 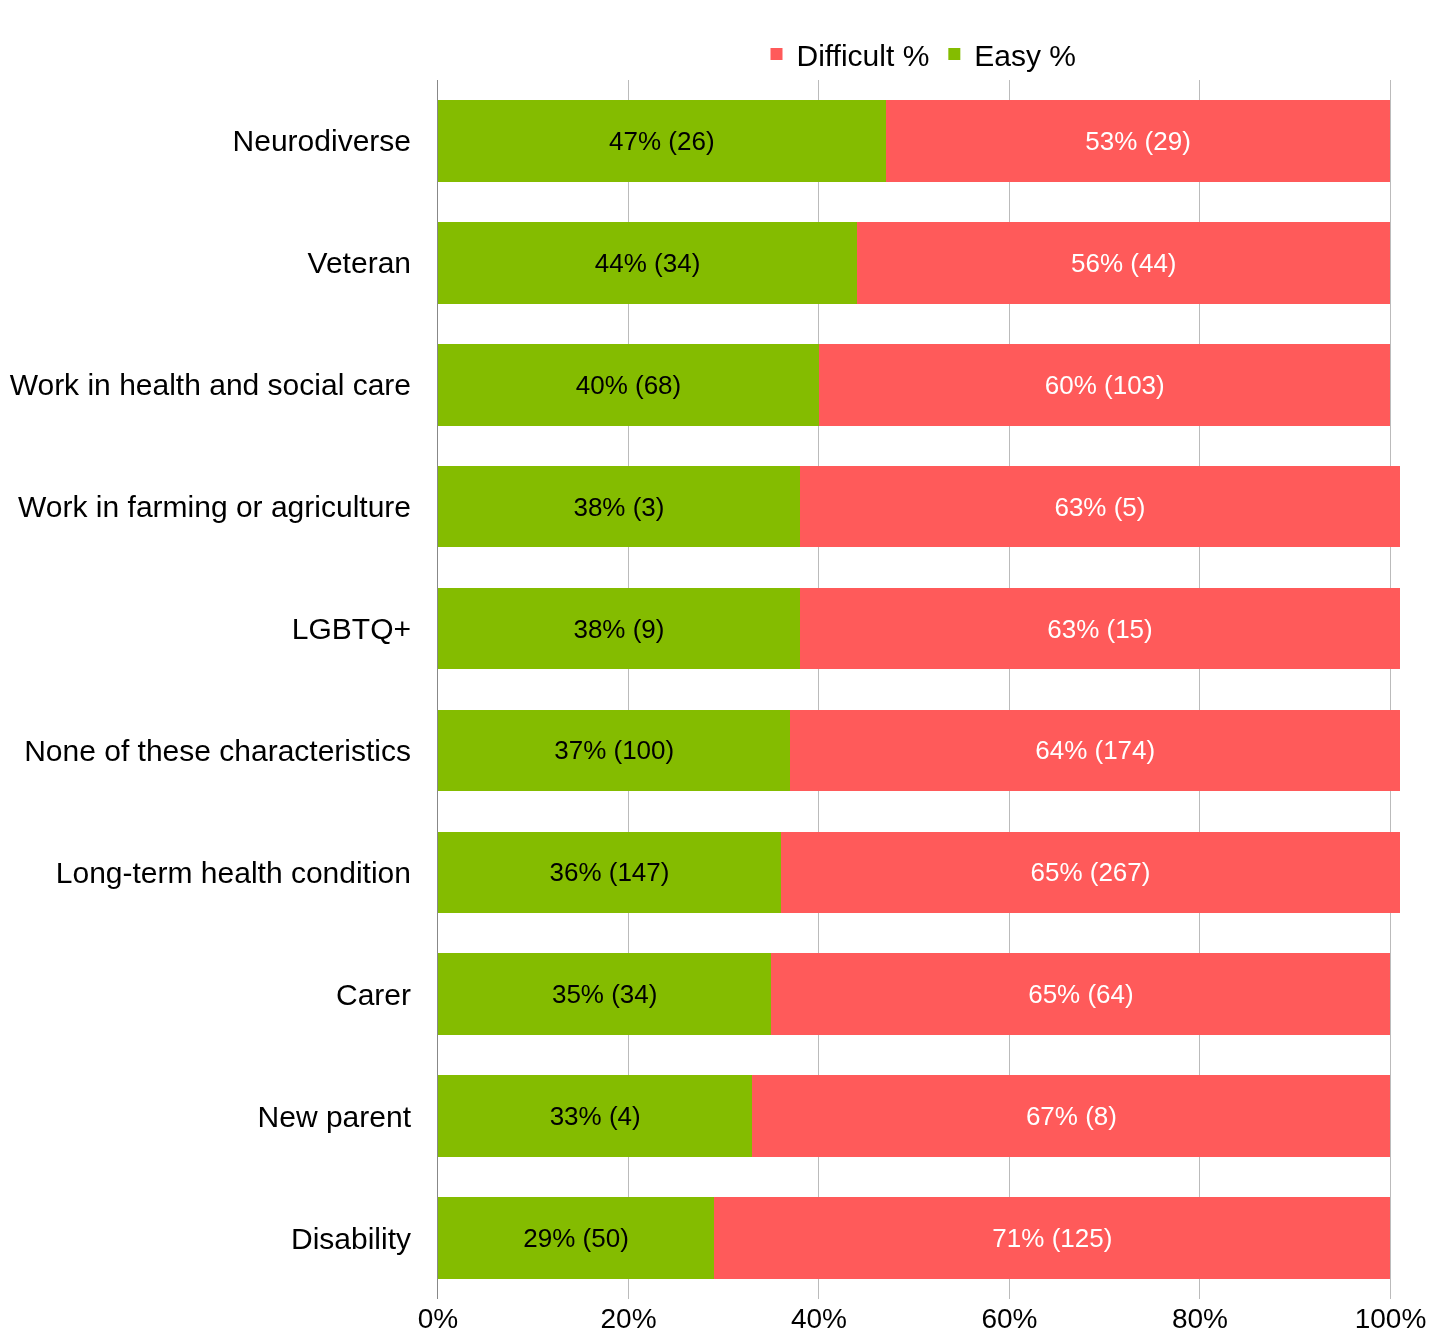 I want to click on data-label: 71% (125), so click(x=1052, y=1238).